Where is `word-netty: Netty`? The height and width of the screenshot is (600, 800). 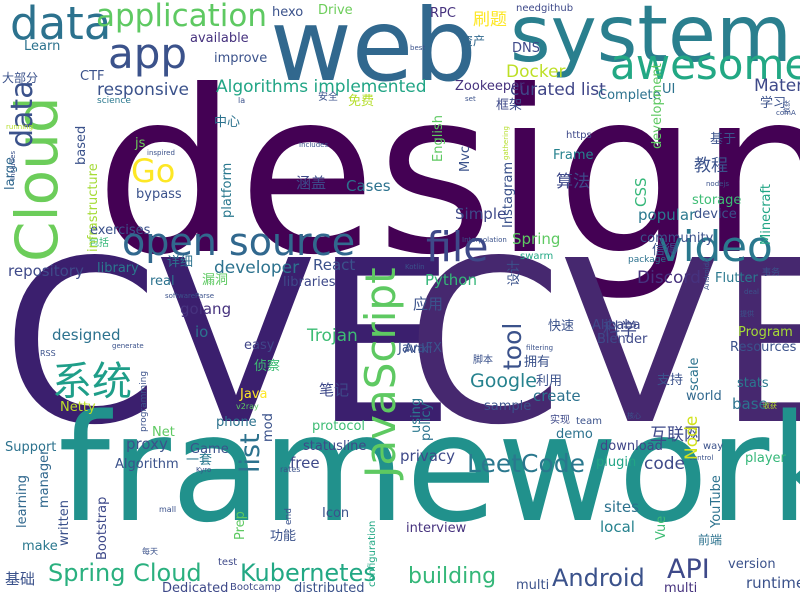 word-netty: Netty is located at coordinates (78, 407).